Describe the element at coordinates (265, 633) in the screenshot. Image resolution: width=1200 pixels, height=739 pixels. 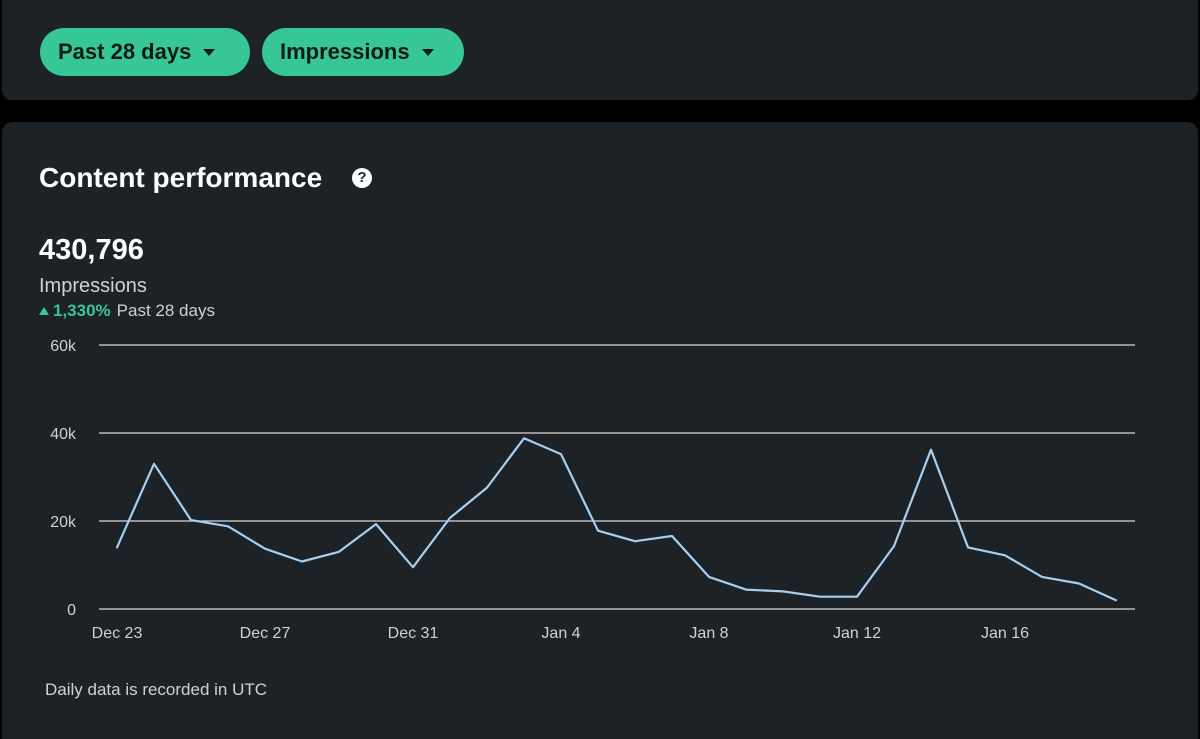
I see `x-tick-label: Dec 27` at that location.